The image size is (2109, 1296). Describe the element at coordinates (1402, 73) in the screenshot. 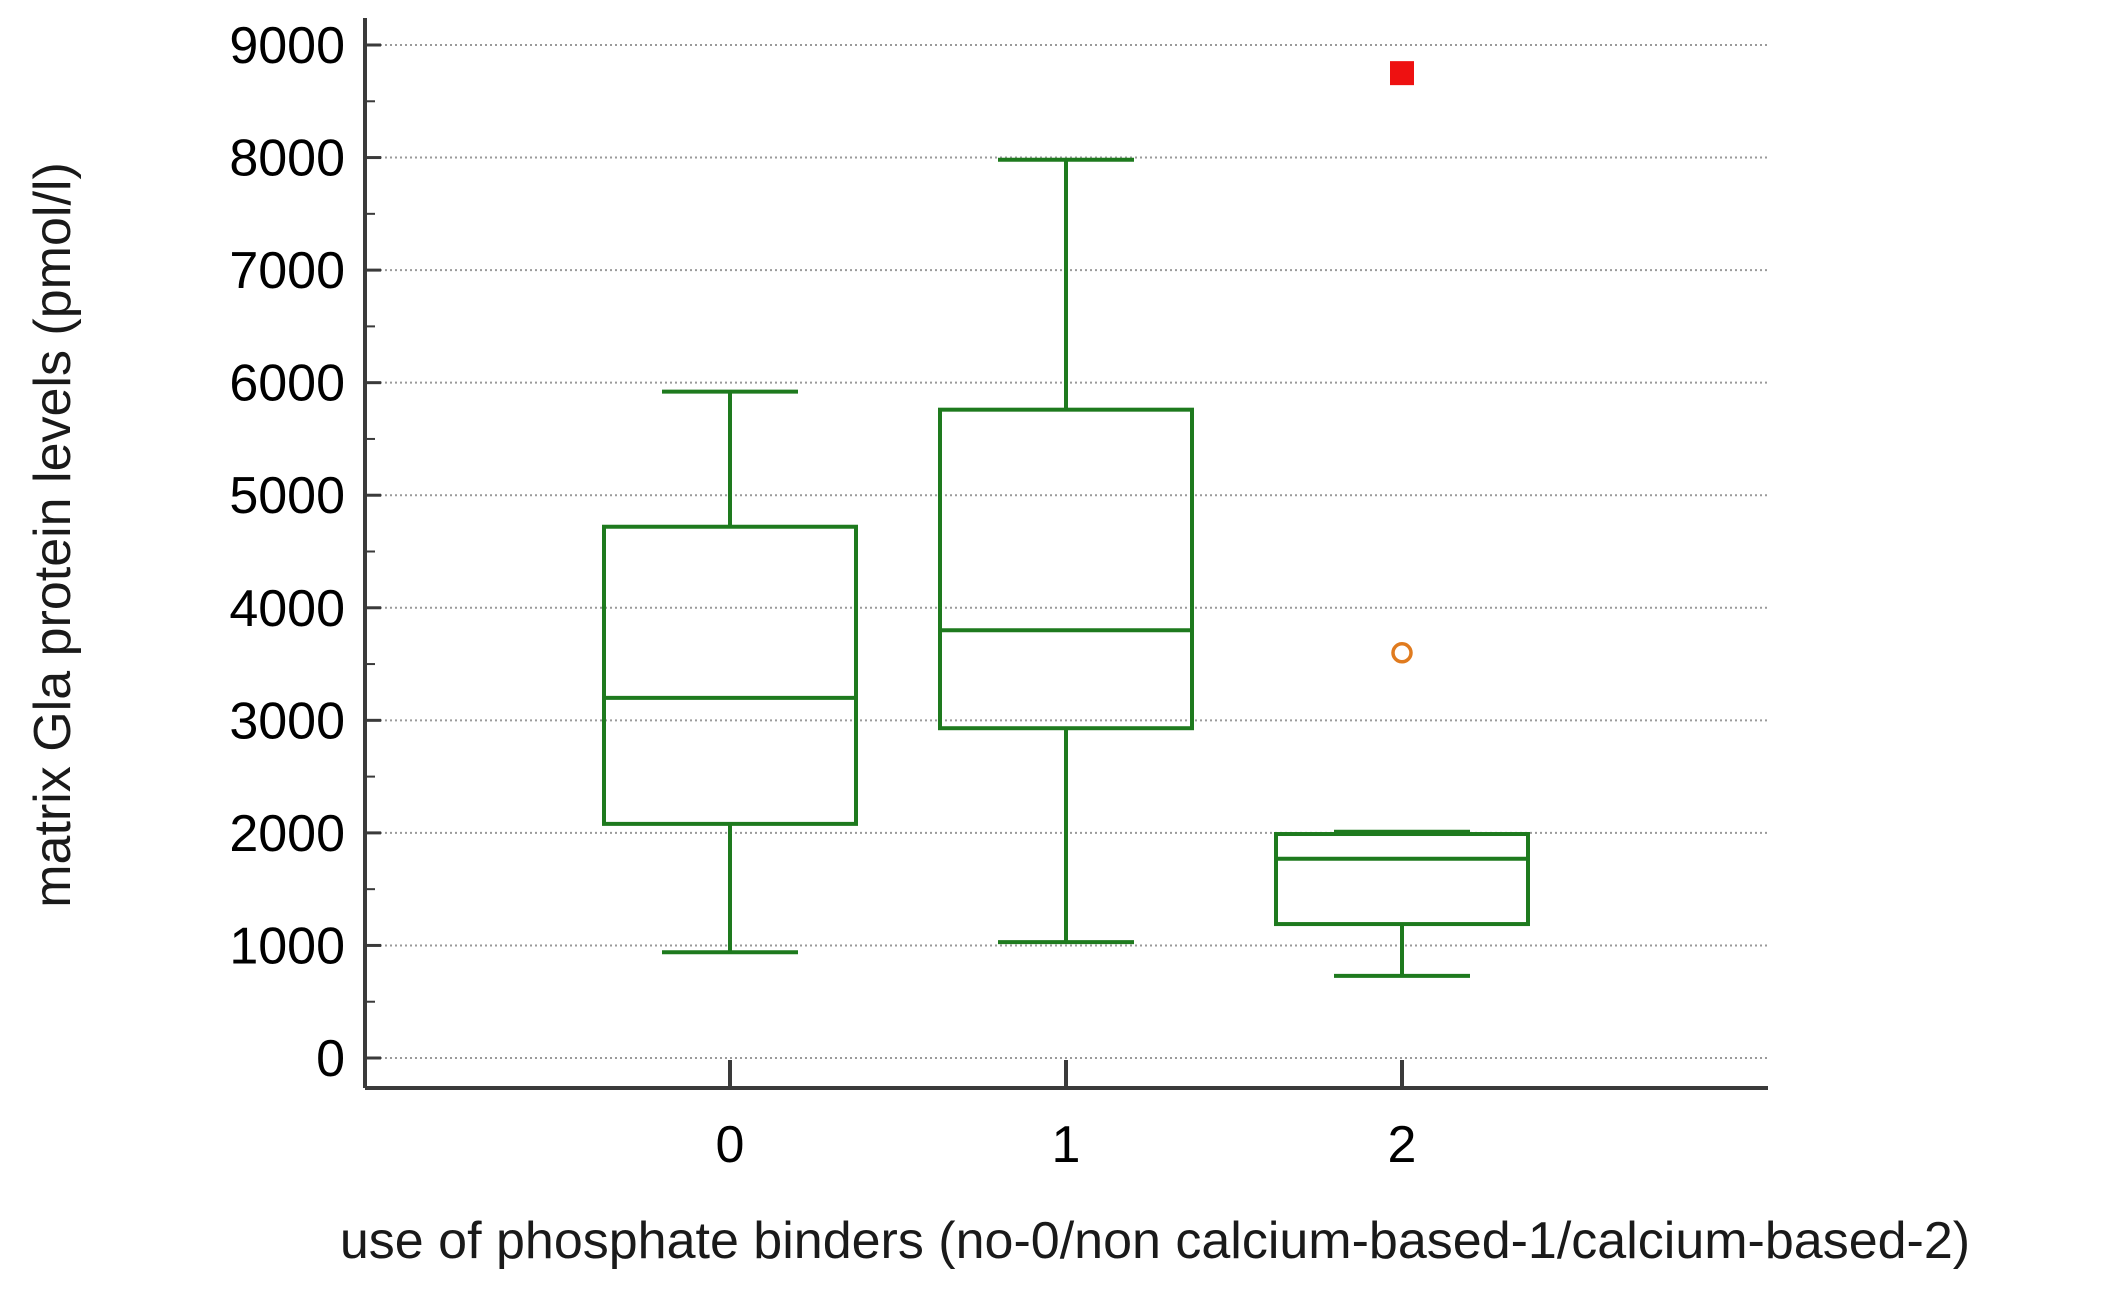

I see `far-outlier-point` at that location.